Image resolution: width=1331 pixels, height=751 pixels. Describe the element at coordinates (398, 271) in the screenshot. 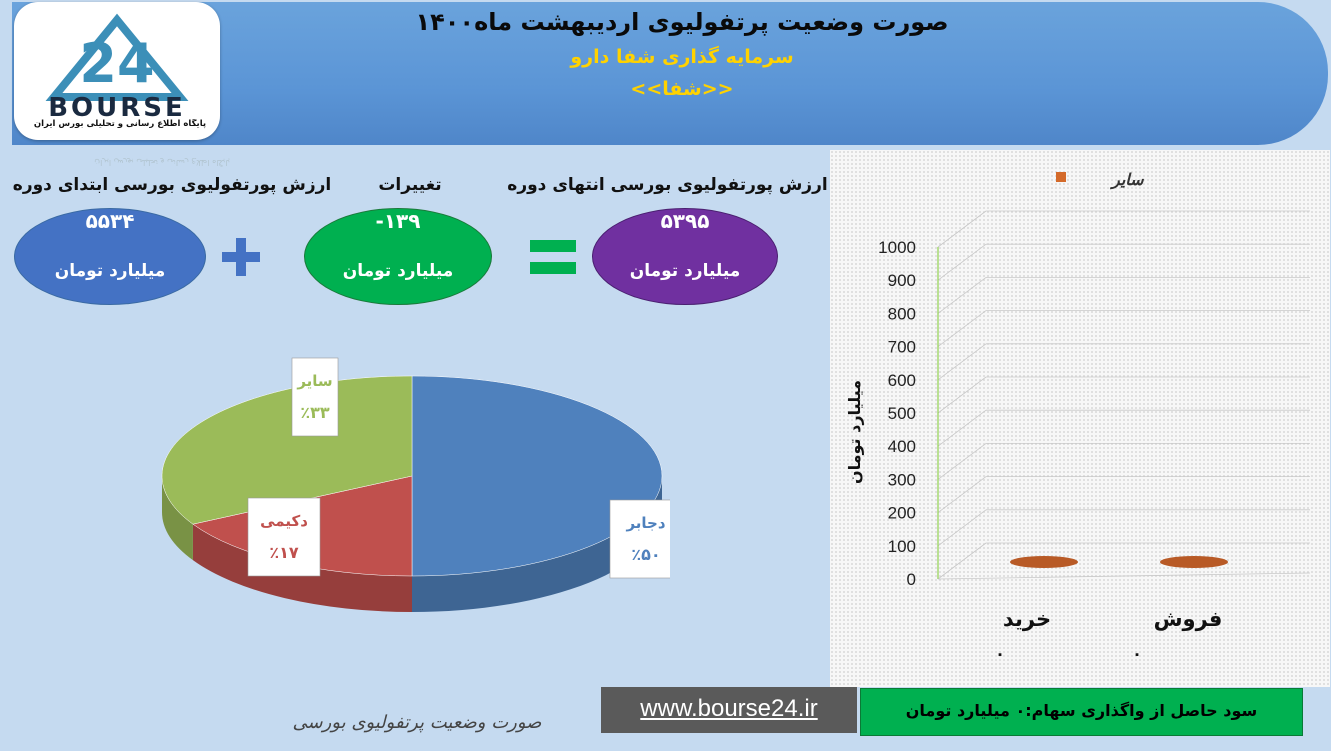

I see `change-value-unit: میلیارد تومان` at that location.